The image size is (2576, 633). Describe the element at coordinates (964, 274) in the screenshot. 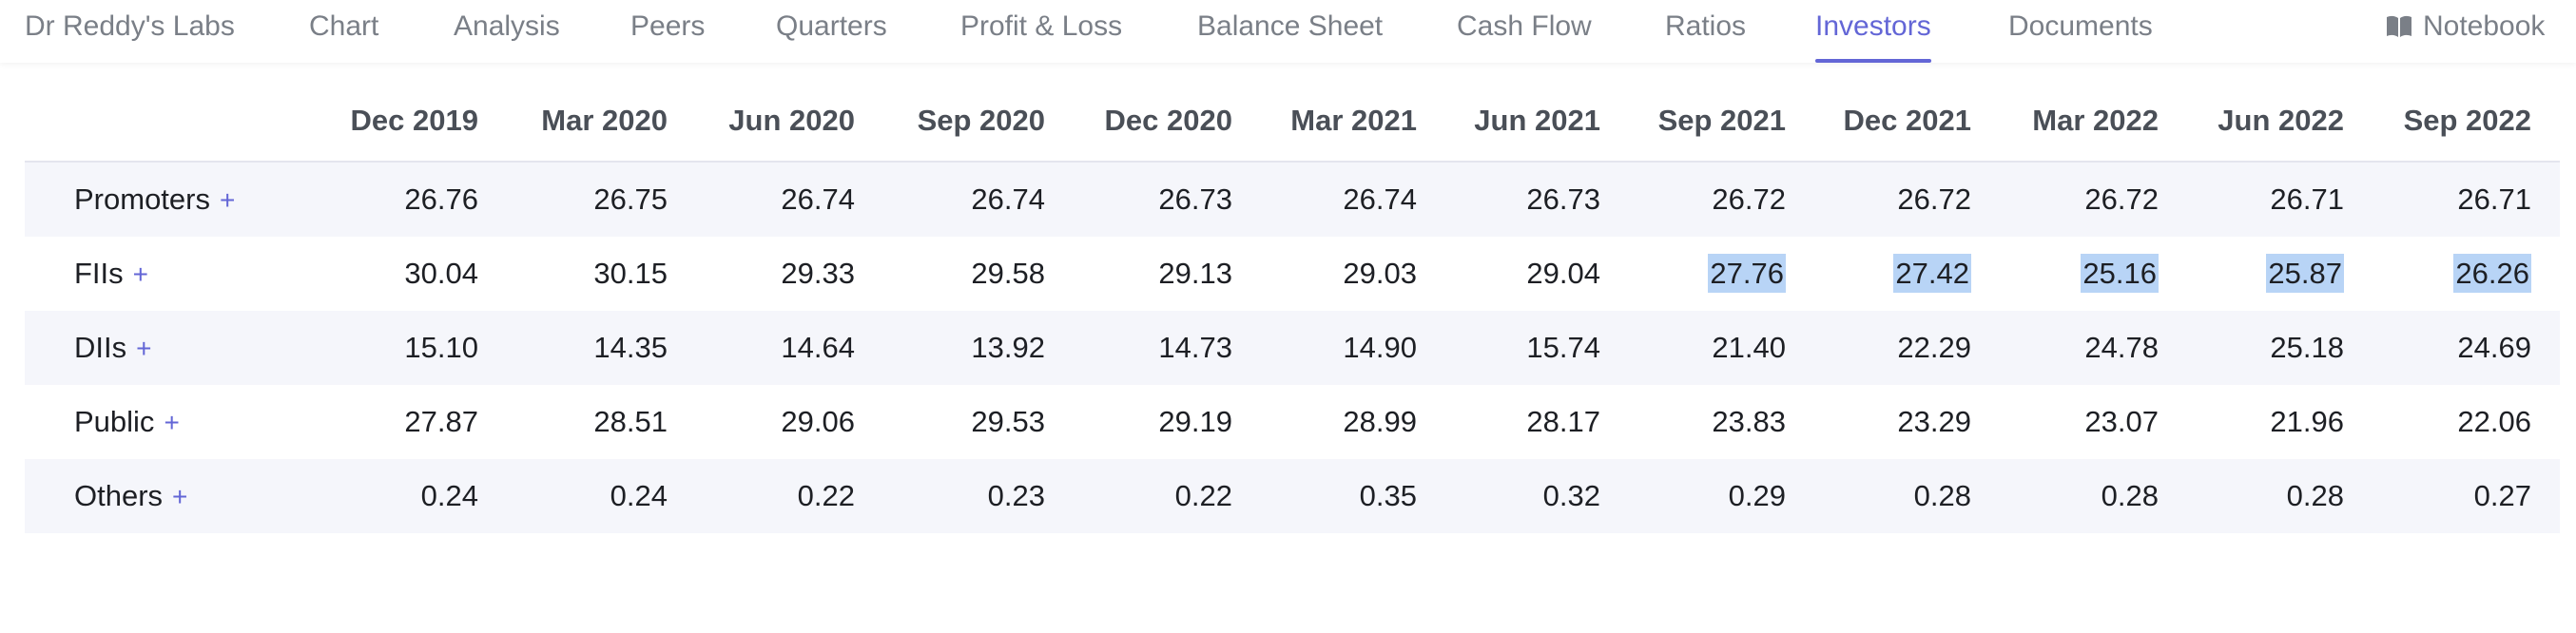

I see `table-cell: 29.58` at that location.